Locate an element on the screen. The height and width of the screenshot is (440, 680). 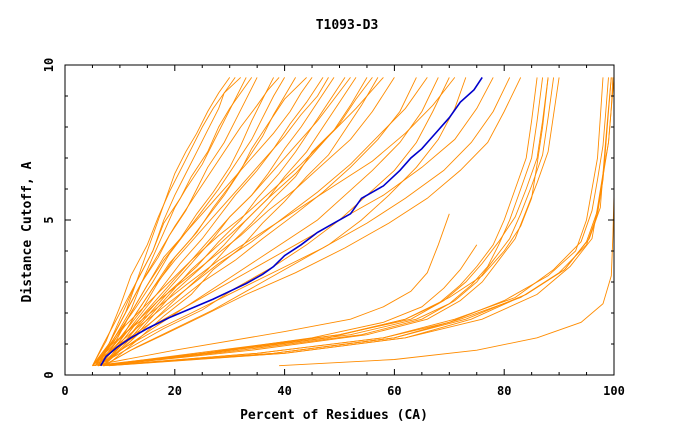
x-tick-label: 40 is located at coordinates (284, 391).